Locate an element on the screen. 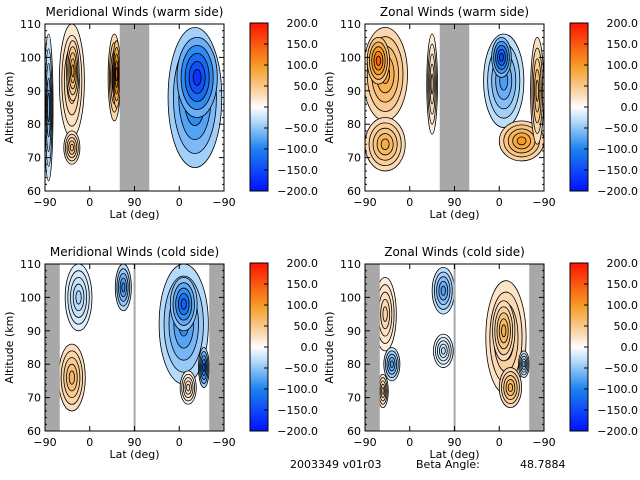  panel-title: Zonal Winds (cold side) is located at coordinates (454, 252).